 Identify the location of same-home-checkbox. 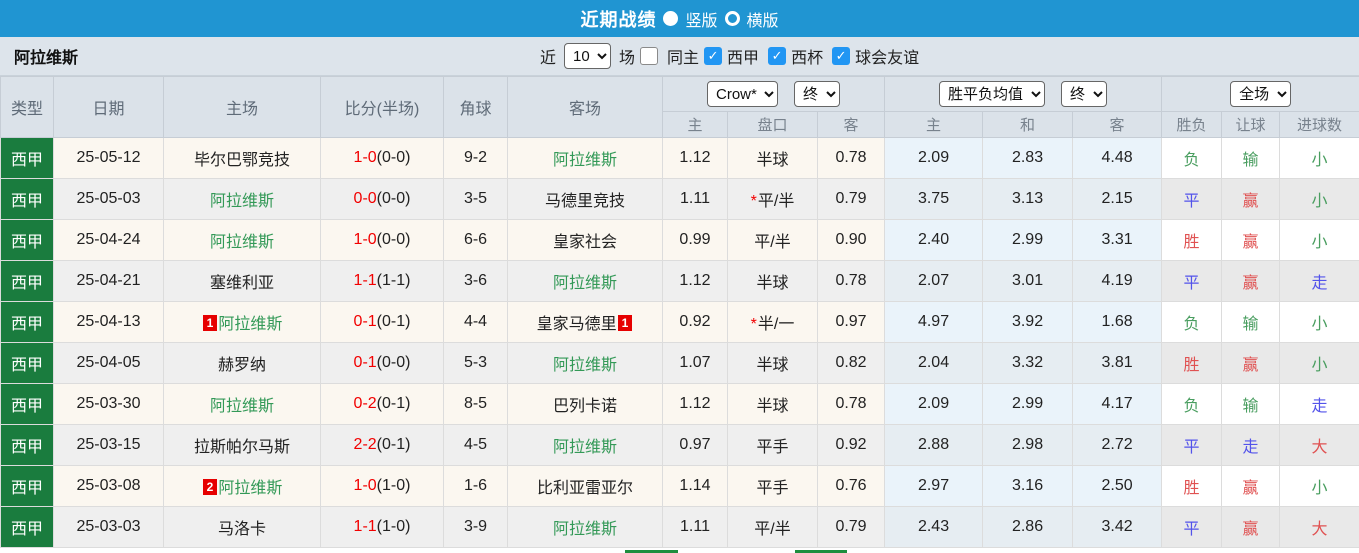
(649, 56).